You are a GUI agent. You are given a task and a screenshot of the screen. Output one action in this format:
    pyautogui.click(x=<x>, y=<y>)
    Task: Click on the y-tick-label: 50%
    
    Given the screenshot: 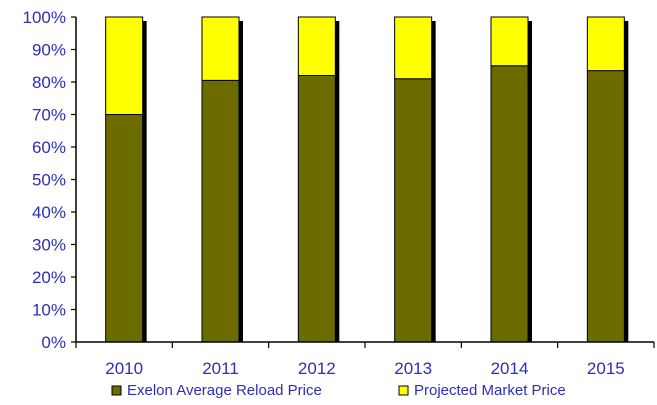 What is the action you would take?
    pyautogui.click(x=49, y=180)
    